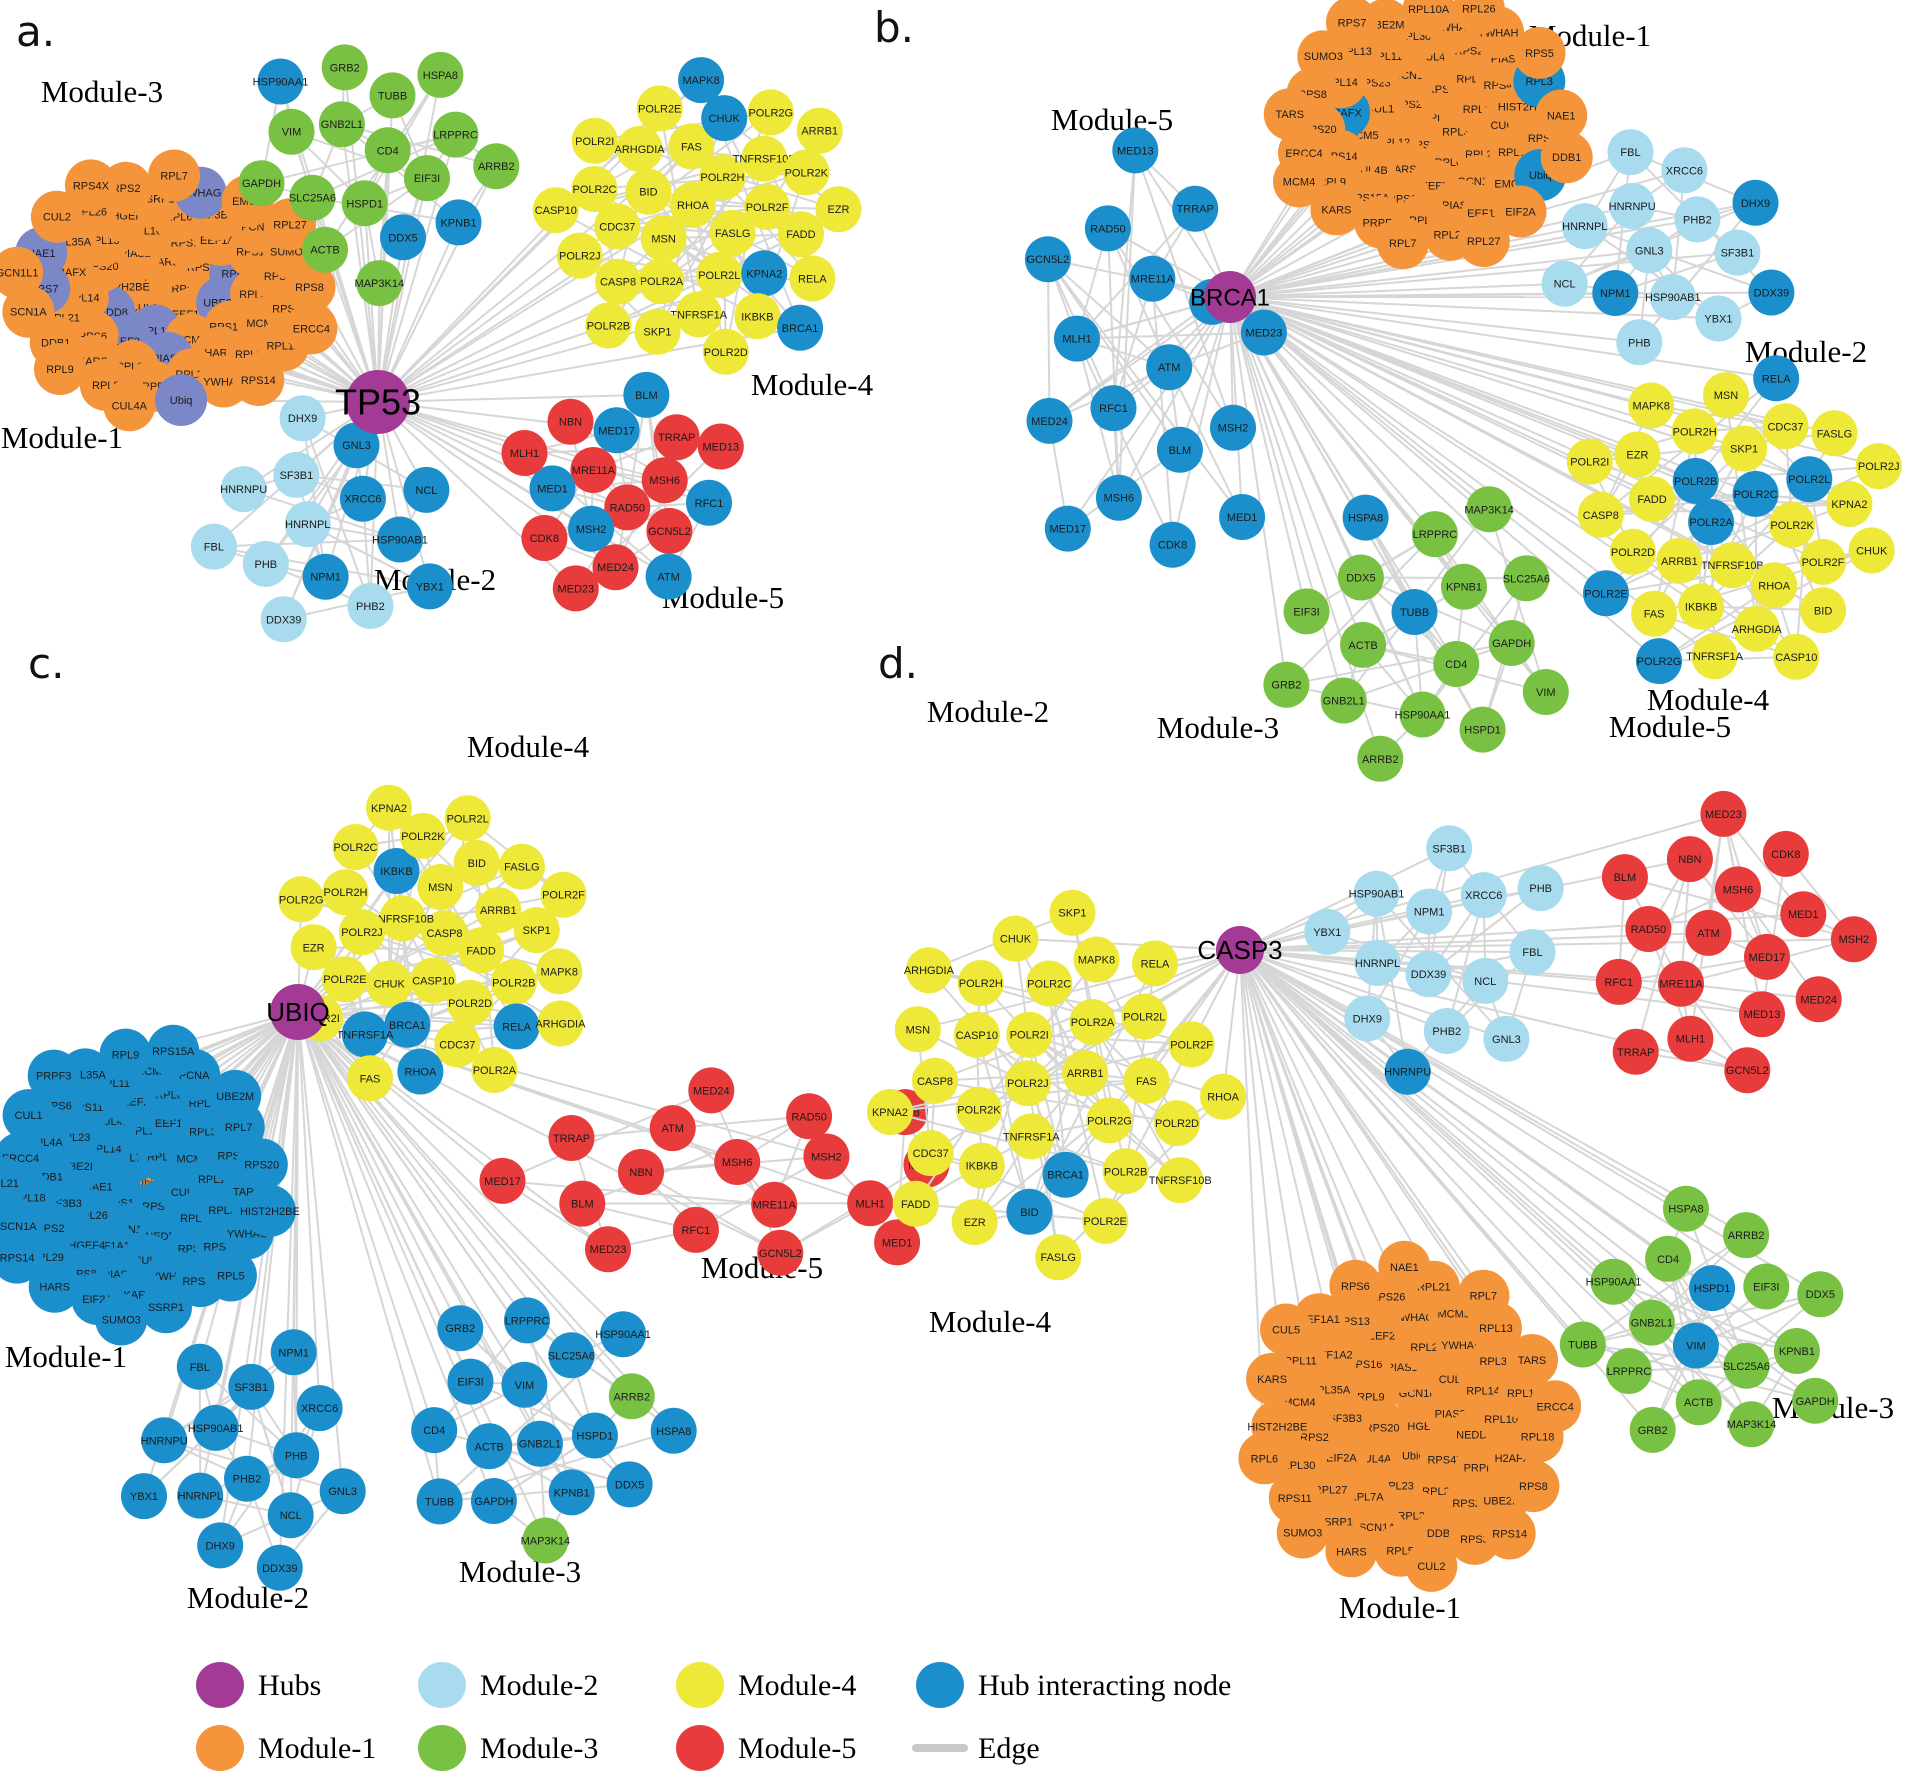 The height and width of the screenshot is (1775, 1923). I want to click on node-ACTB, so click(1363, 644).